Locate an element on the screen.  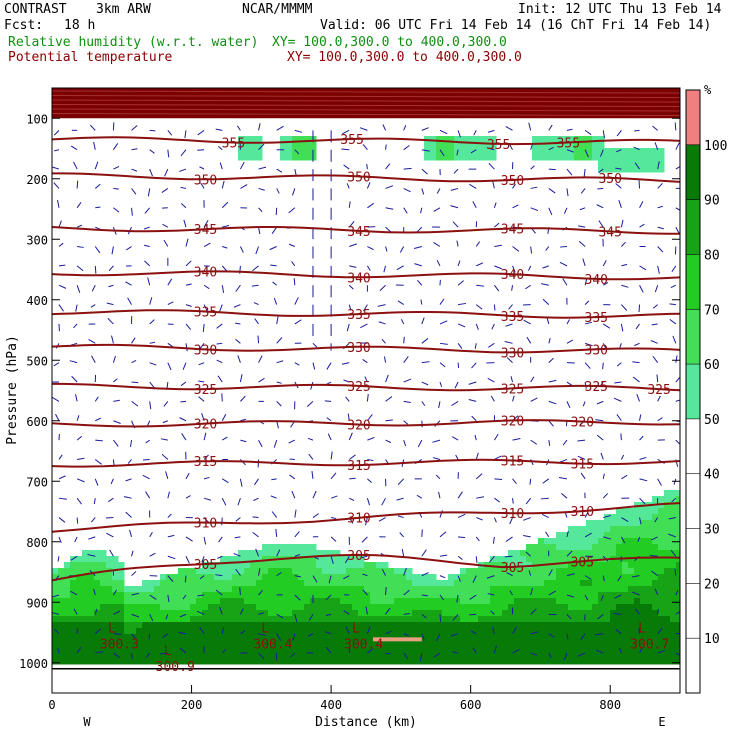
theta-label: 340 is located at coordinates (596, 280).